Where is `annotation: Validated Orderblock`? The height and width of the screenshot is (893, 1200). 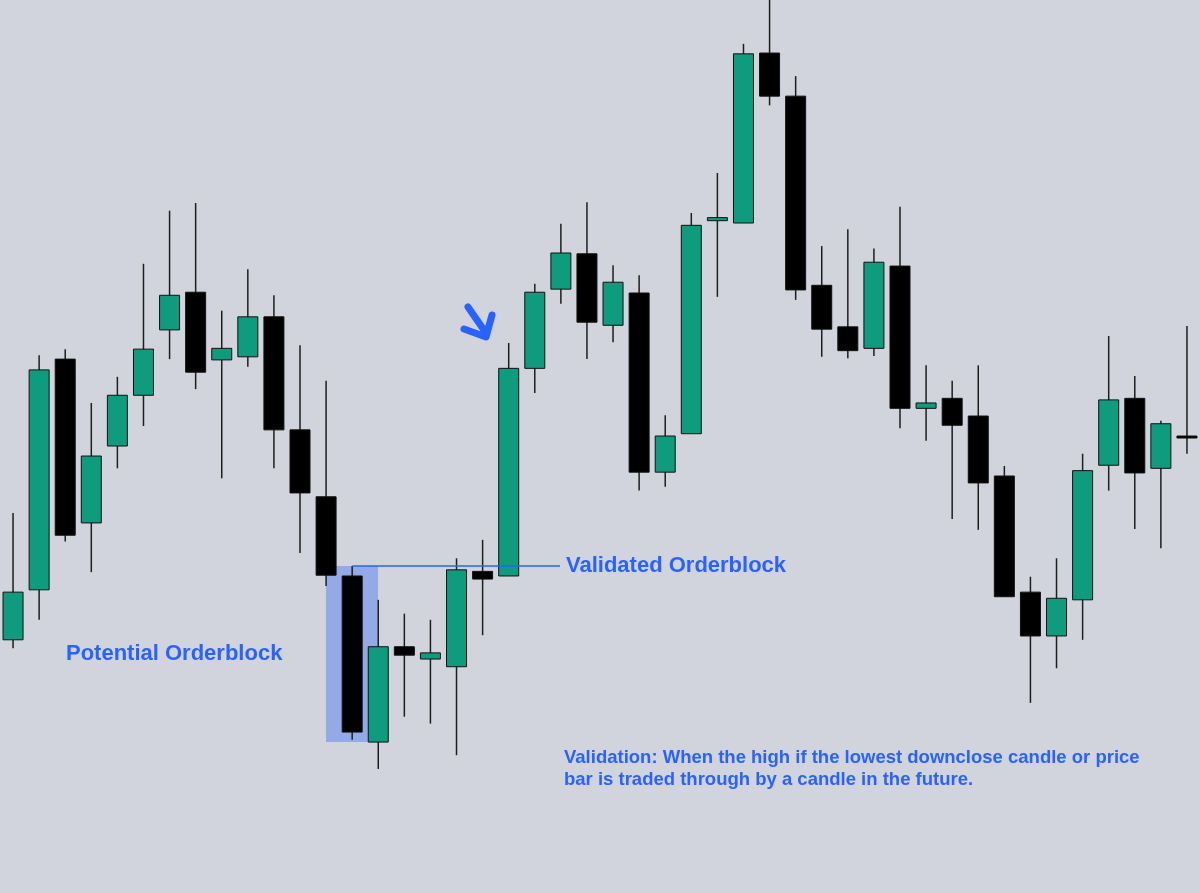
annotation: Validated Orderblock is located at coordinates (676, 564).